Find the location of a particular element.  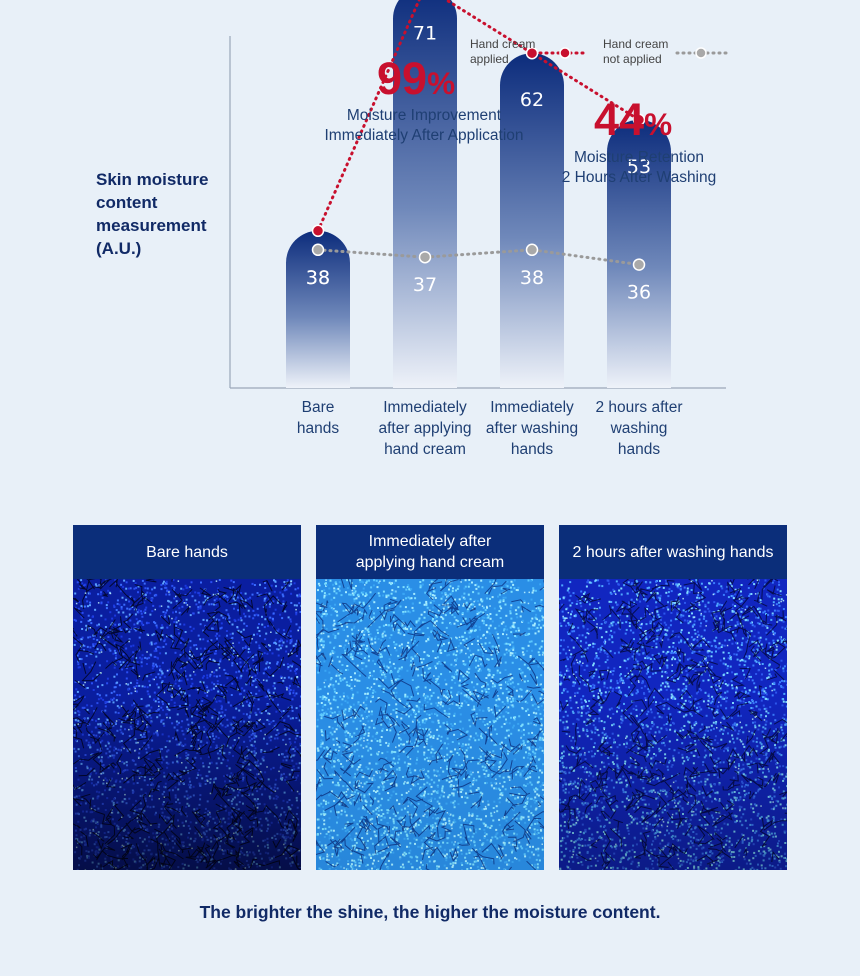

panel-title: Bare hands is located at coordinates (187, 552).